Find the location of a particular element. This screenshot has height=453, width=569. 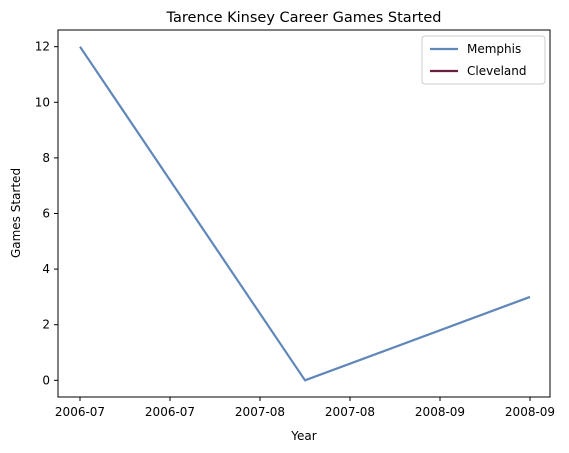

y-tick-label: 12 is located at coordinates (42, 47).